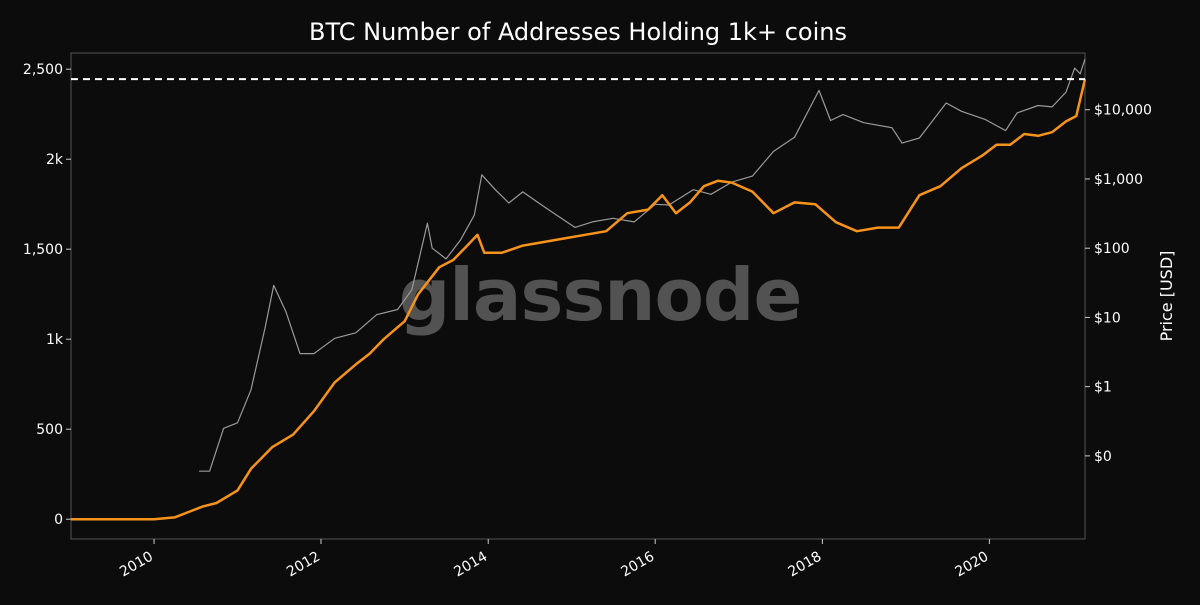 This screenshot has height=605, width=1200. I want to click on x-tick-label: 2010, so click(136, 565).